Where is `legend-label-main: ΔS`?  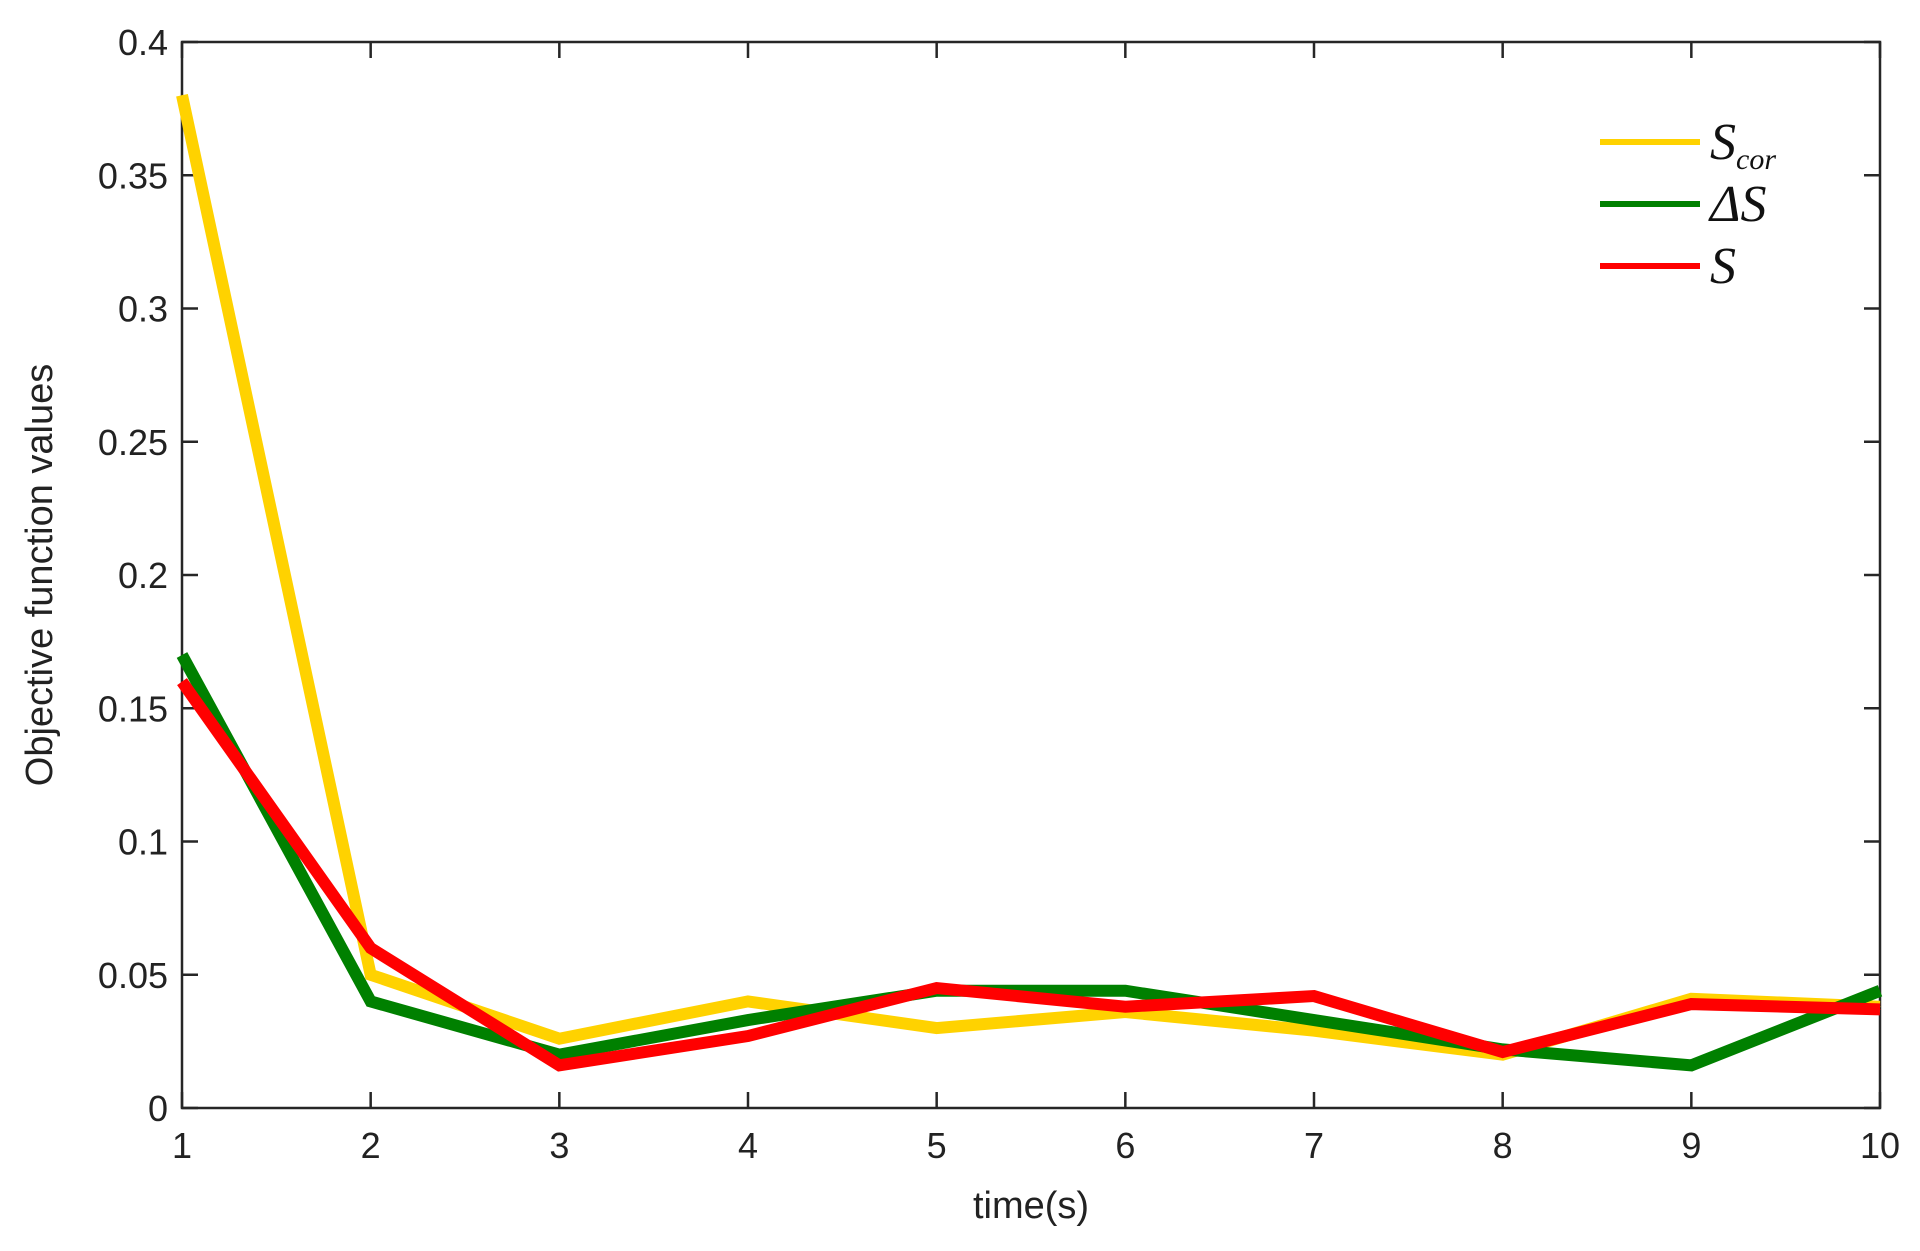
legend-label-main: ΔS is located at coordinates (1737, 204).